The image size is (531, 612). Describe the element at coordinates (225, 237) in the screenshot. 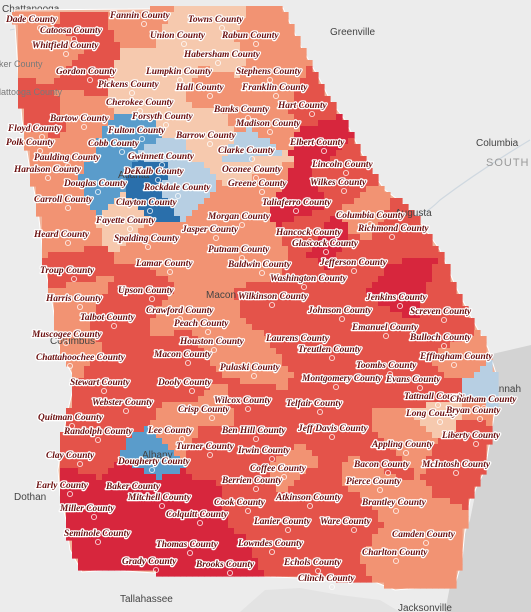

I see `county-fill-jasper-county` at that location.